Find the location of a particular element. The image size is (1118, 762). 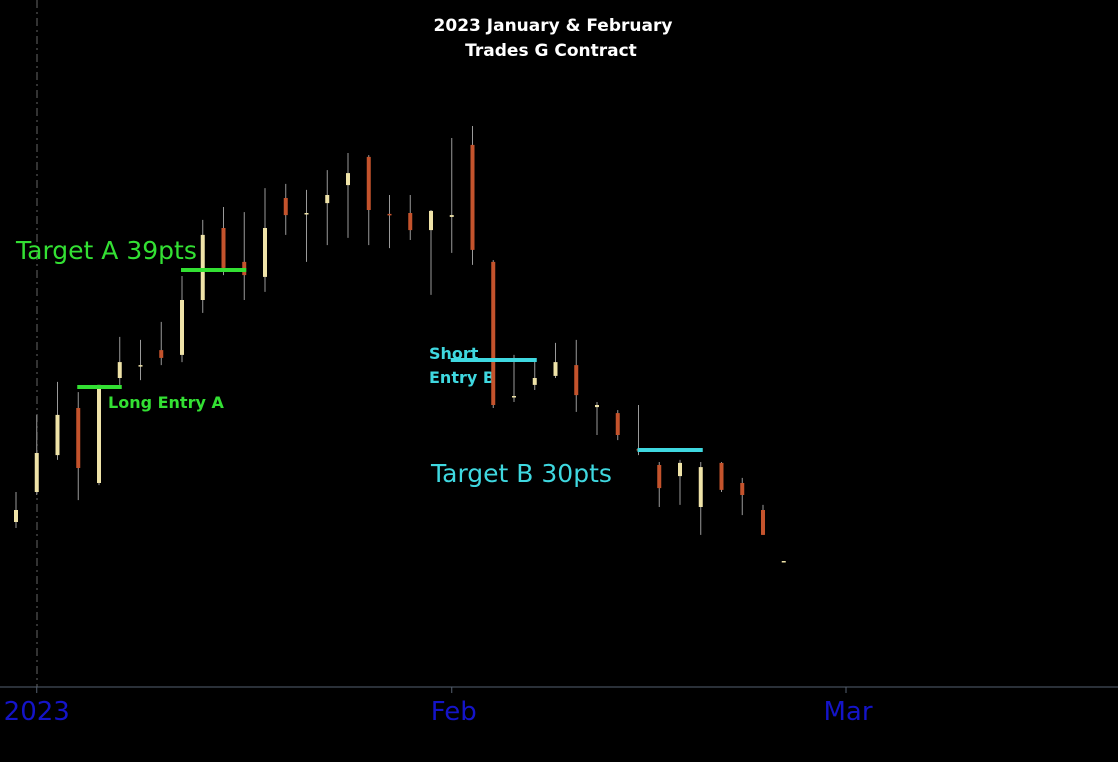

x-tick-label: Mar is located at coordinates (847, 712).